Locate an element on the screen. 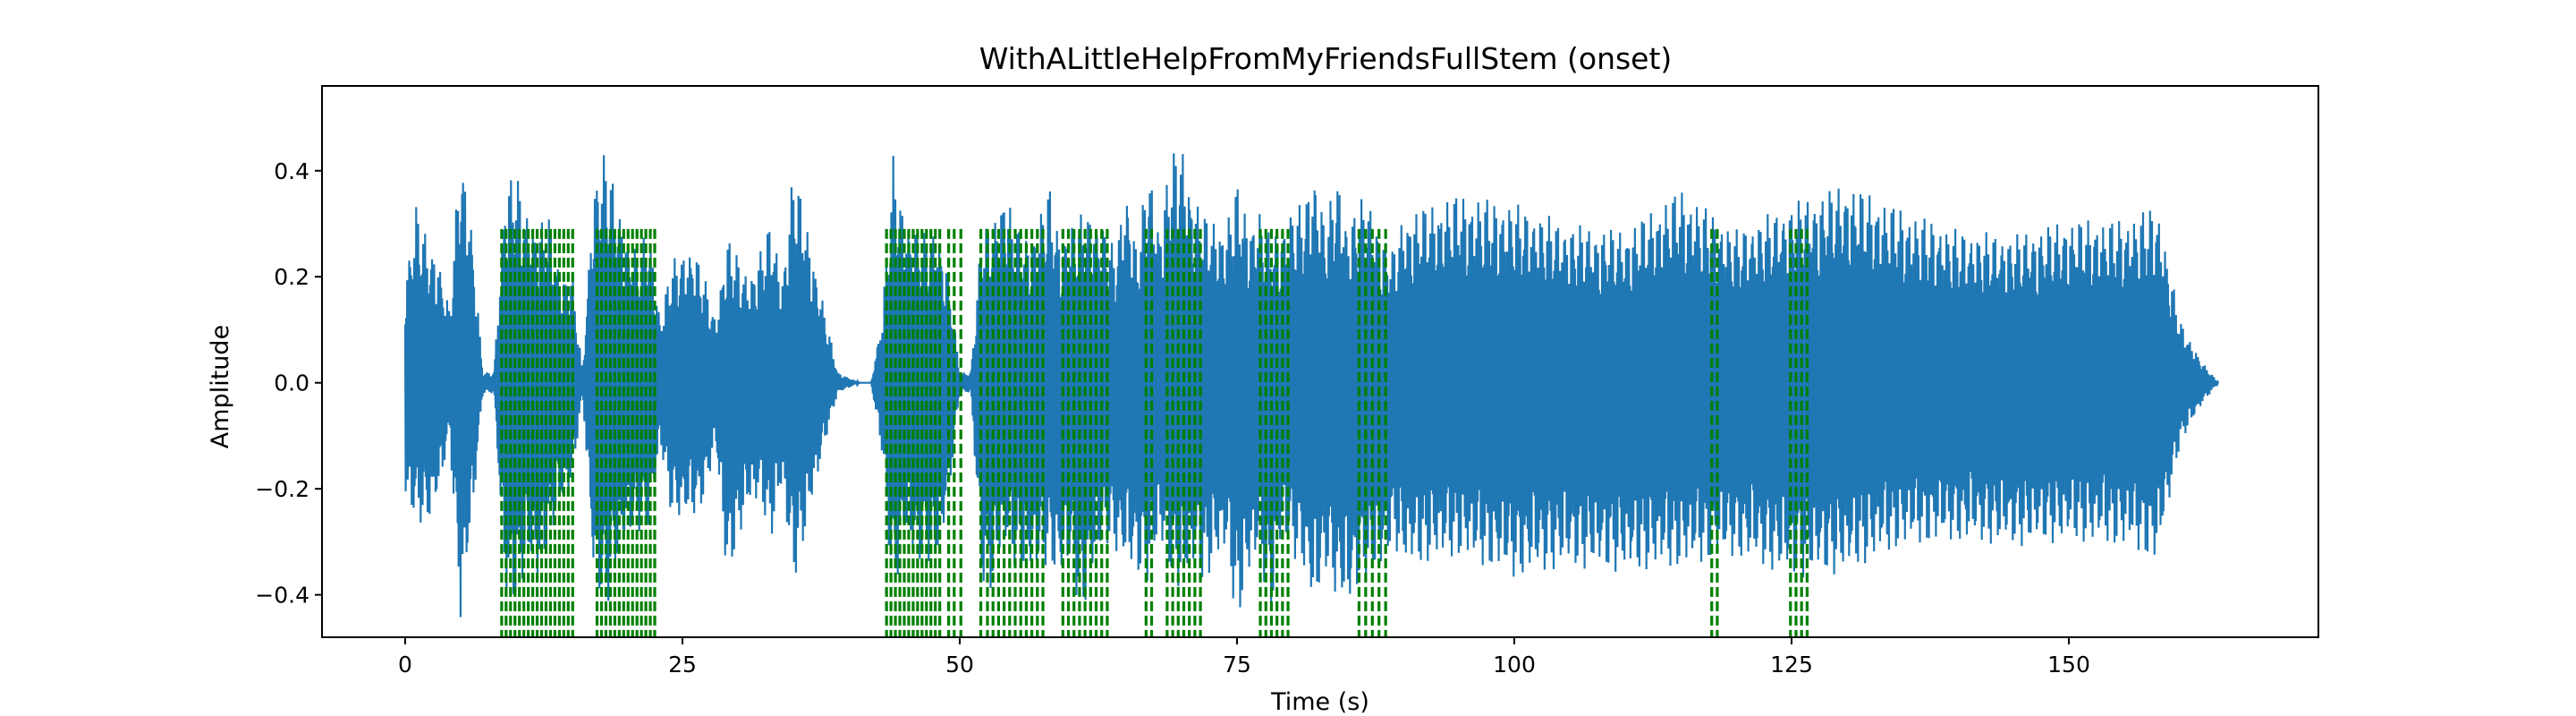 The width and height of the screenshot is (2576, 716). y-tick-label: −0.4 is located at coordinates (282, 596).